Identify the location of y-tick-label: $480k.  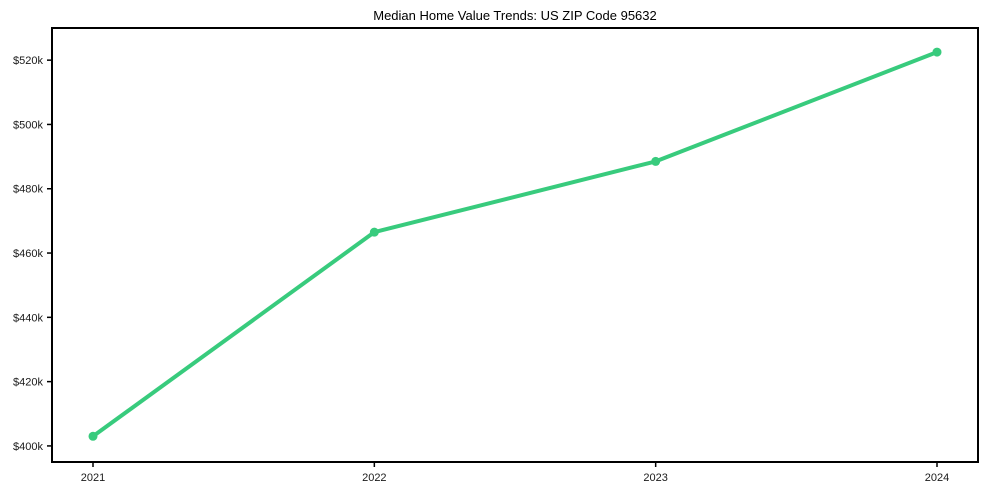
(28, 190).